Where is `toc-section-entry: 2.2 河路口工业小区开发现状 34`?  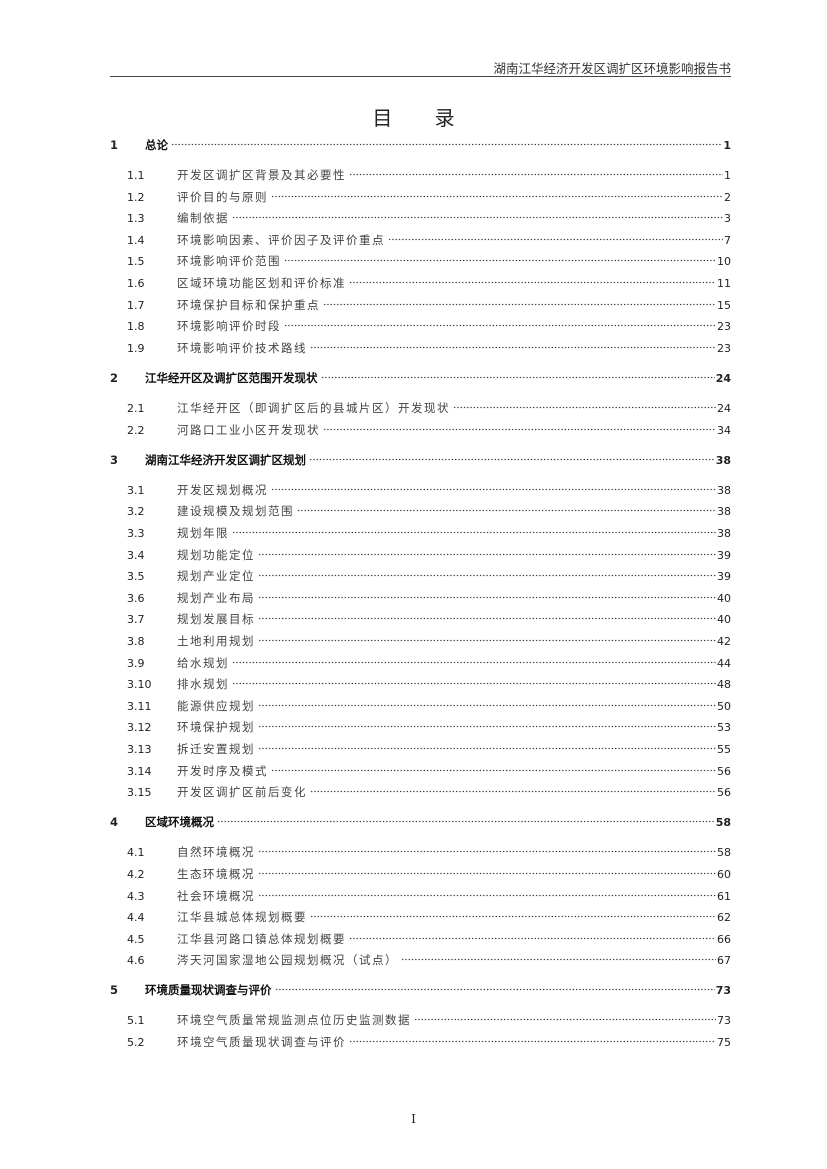 toc-section-entry: 2.2 河路口工业小区开发现状 34 is located at coordinates (420, 431).